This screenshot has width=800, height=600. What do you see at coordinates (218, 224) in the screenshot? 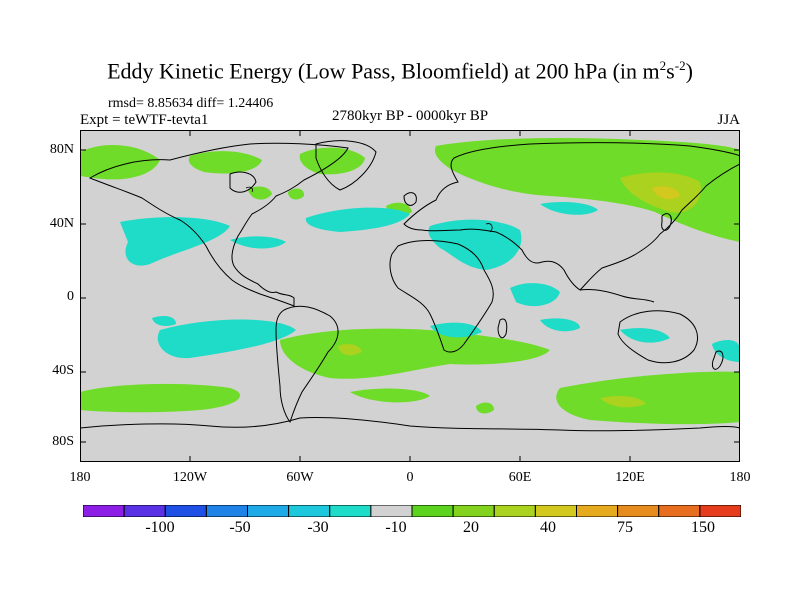
I see `north-america-coast` at bounding box center [218, 224].